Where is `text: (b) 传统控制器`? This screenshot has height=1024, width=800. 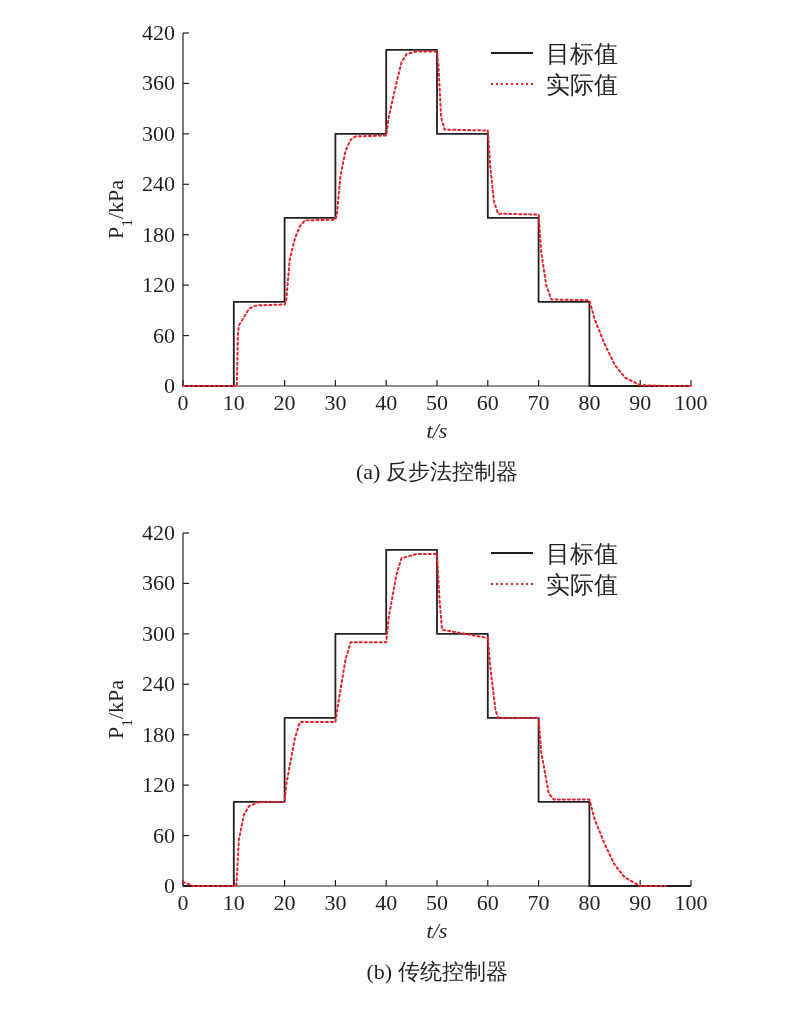 text: (b) 传统控制器 is located at coordinates (437, 971).